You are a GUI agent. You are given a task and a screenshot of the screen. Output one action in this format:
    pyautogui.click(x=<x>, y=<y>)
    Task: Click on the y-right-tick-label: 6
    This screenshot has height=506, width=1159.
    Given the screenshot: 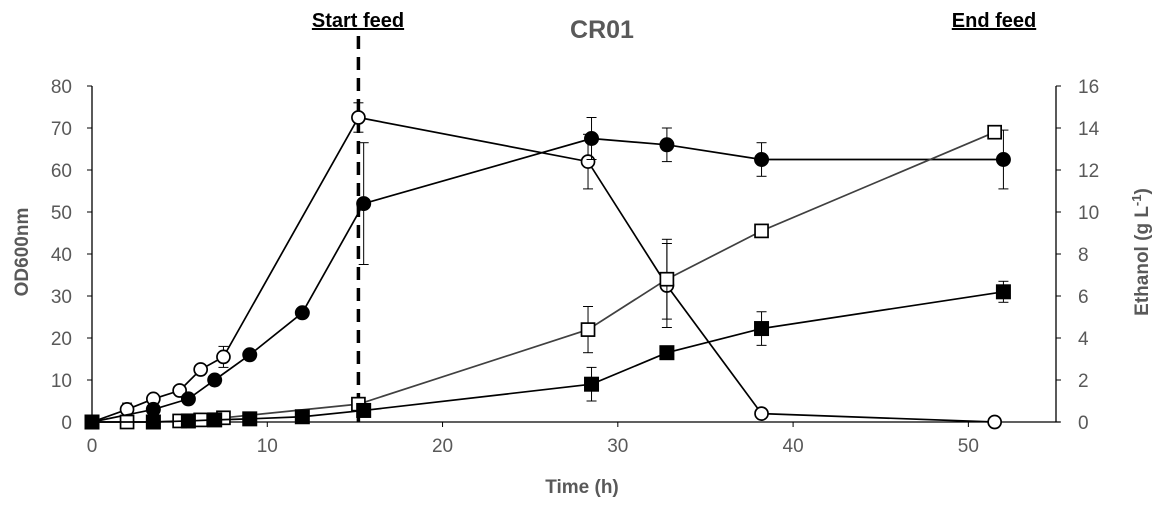 What is the action you would take?
    pyautogui.click(x=1083, y=297)
    